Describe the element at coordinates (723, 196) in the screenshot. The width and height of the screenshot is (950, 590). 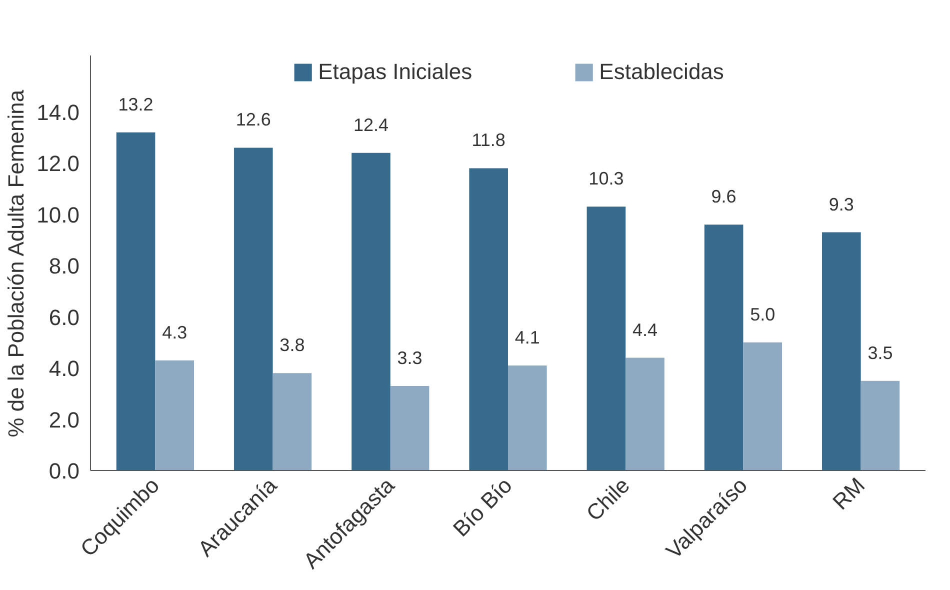
I see `data-label: 9.6` at that location.